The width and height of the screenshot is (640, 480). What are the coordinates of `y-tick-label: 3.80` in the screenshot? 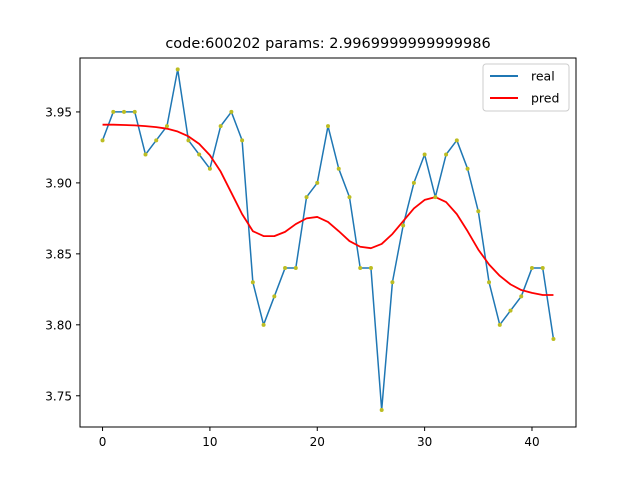 It's located at (58, 325).